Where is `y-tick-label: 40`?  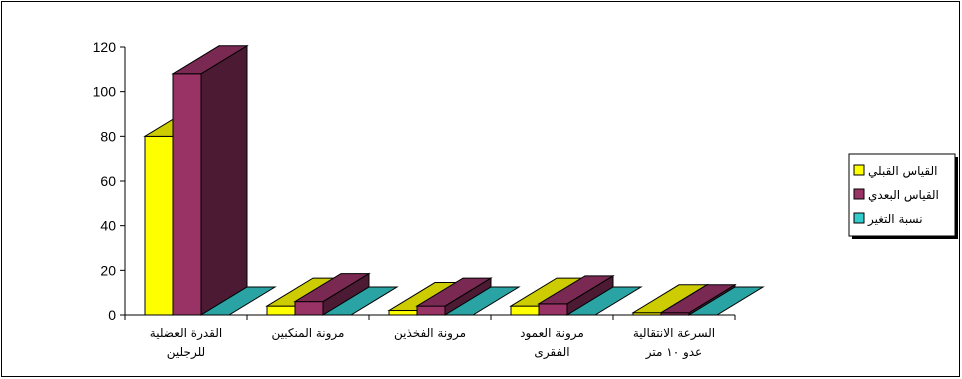
y-tick-label: 40 is located at coordinates (108, 226).